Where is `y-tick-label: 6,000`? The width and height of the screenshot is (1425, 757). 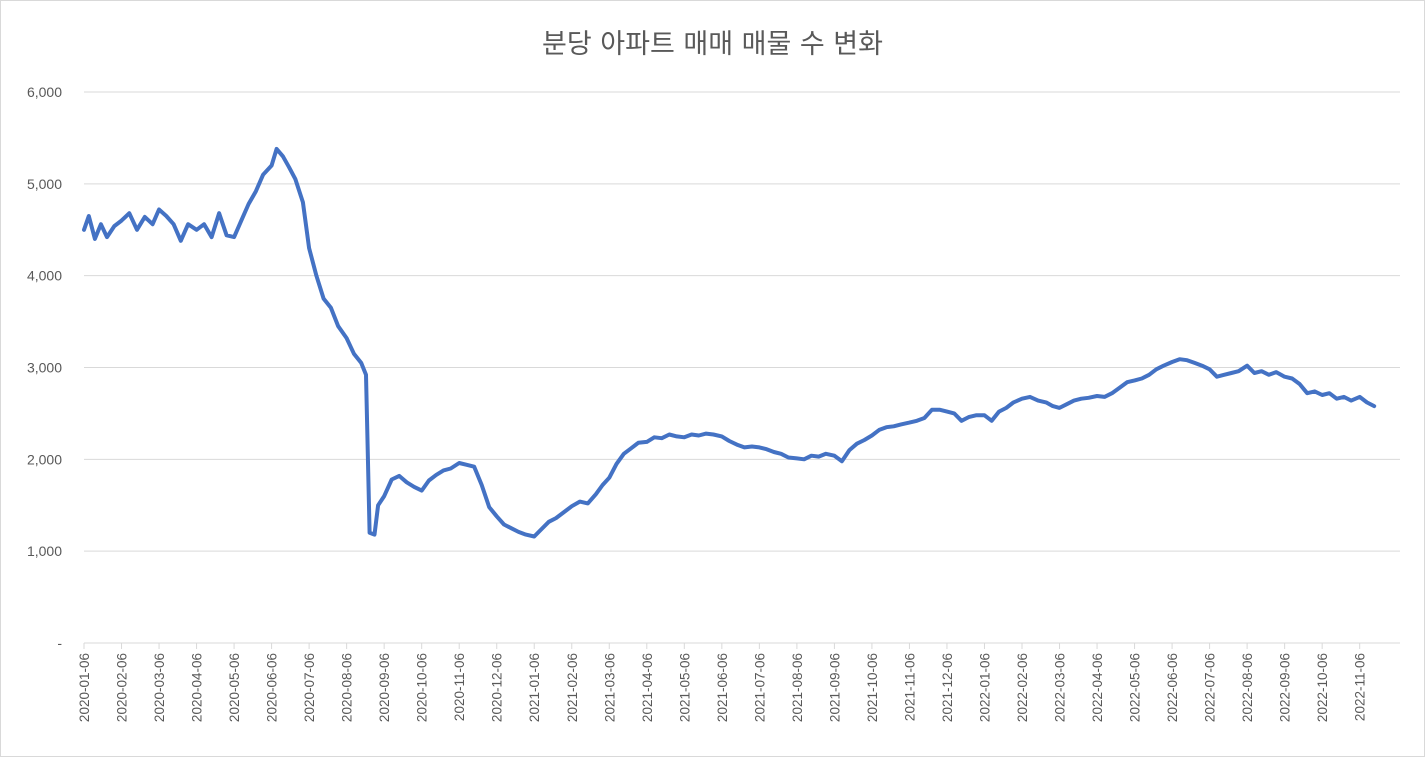 y-tick-label: 6,000 is located at coordinates (44, 92).